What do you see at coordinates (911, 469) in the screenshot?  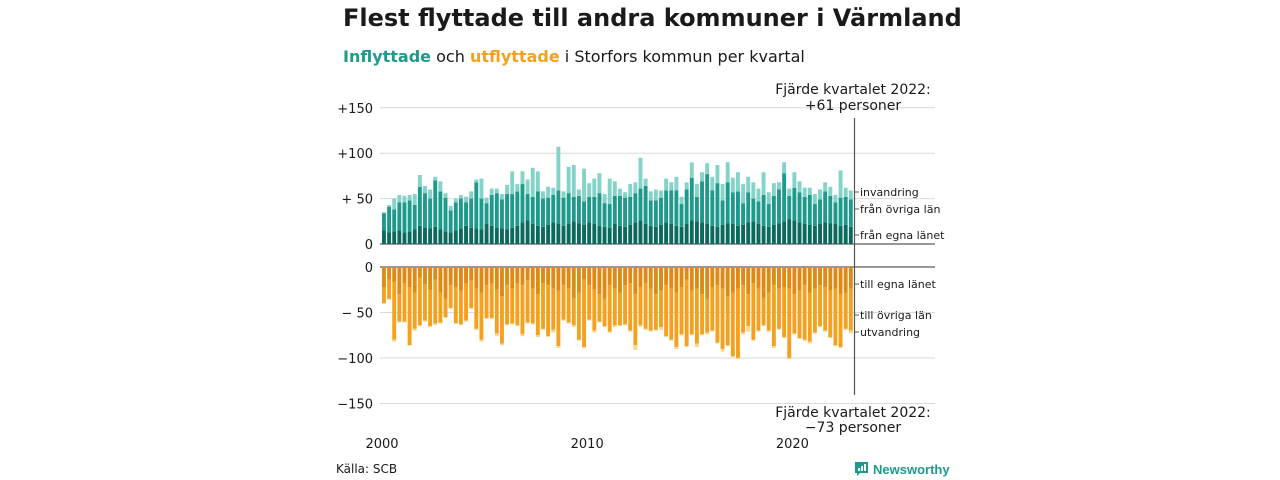 I see `brand-name: Newsworthy` at bounding box center [911, 469].